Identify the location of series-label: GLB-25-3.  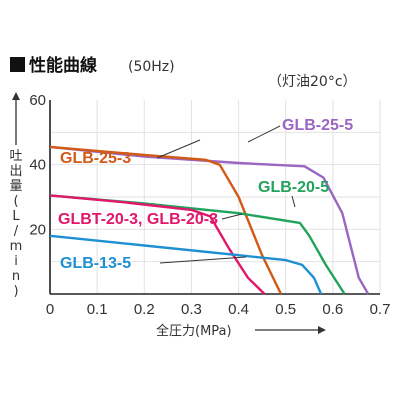
(95, 158).